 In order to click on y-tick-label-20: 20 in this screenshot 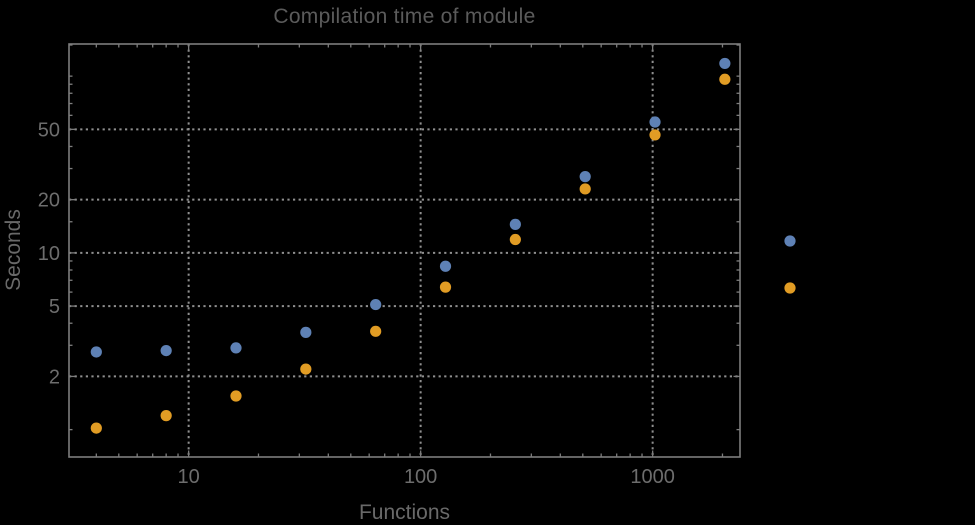, I will do `click(49, 201)`.